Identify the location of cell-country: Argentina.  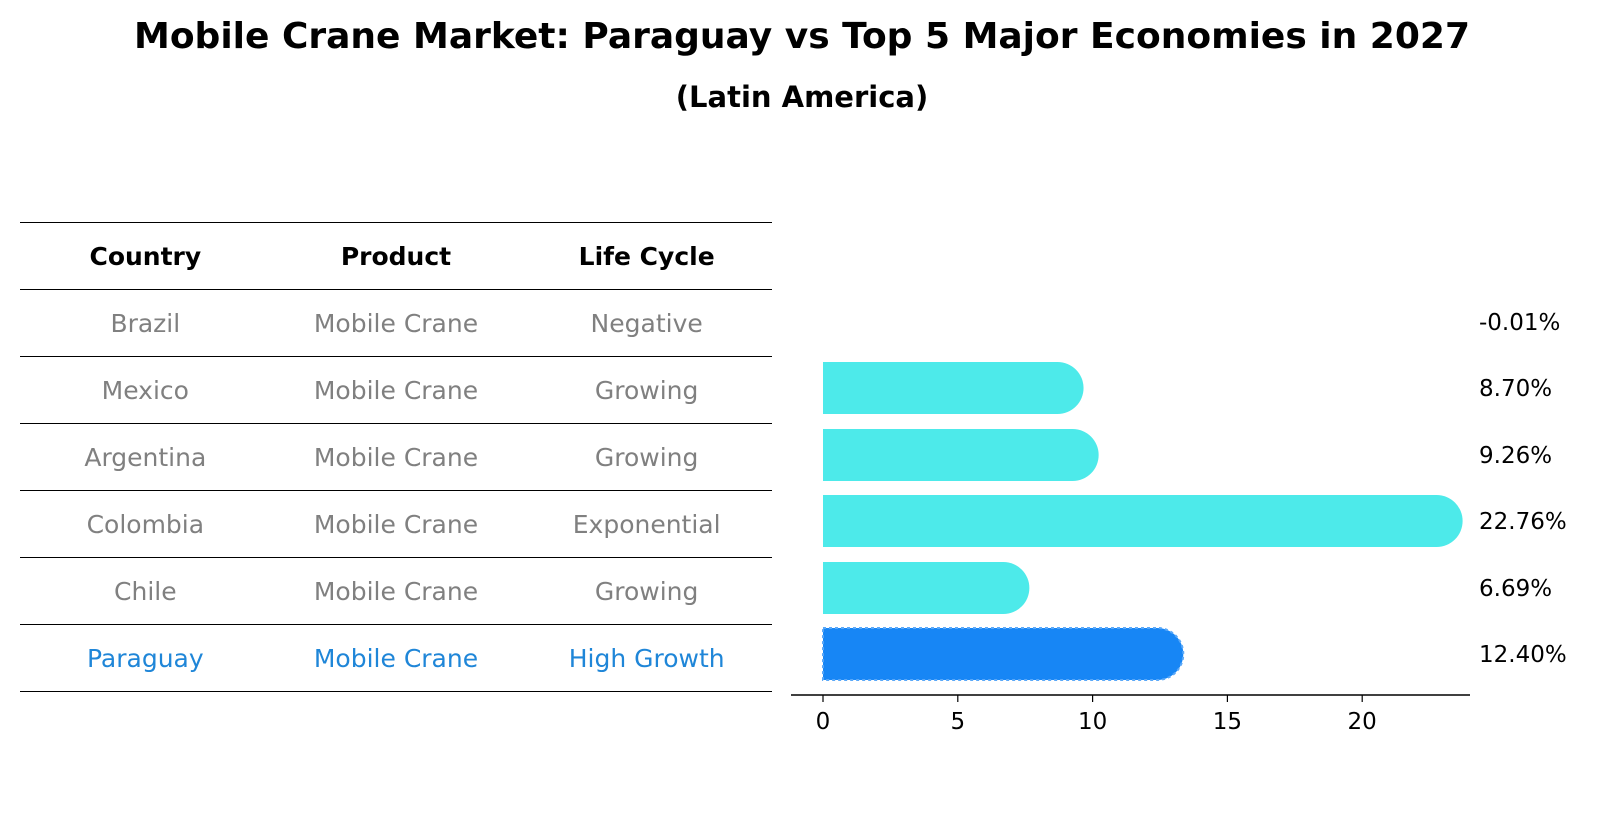
(145, 457).